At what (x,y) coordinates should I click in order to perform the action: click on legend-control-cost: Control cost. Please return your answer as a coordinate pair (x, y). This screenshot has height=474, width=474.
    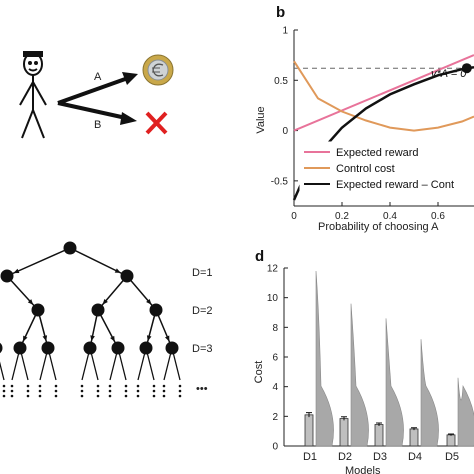
    Looking at the image, I should click on (365, 169).